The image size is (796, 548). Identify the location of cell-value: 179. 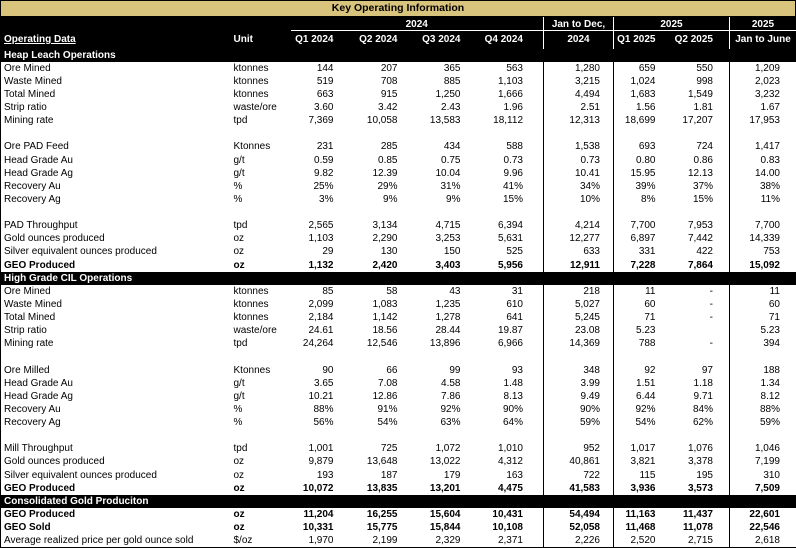
(452, 475).